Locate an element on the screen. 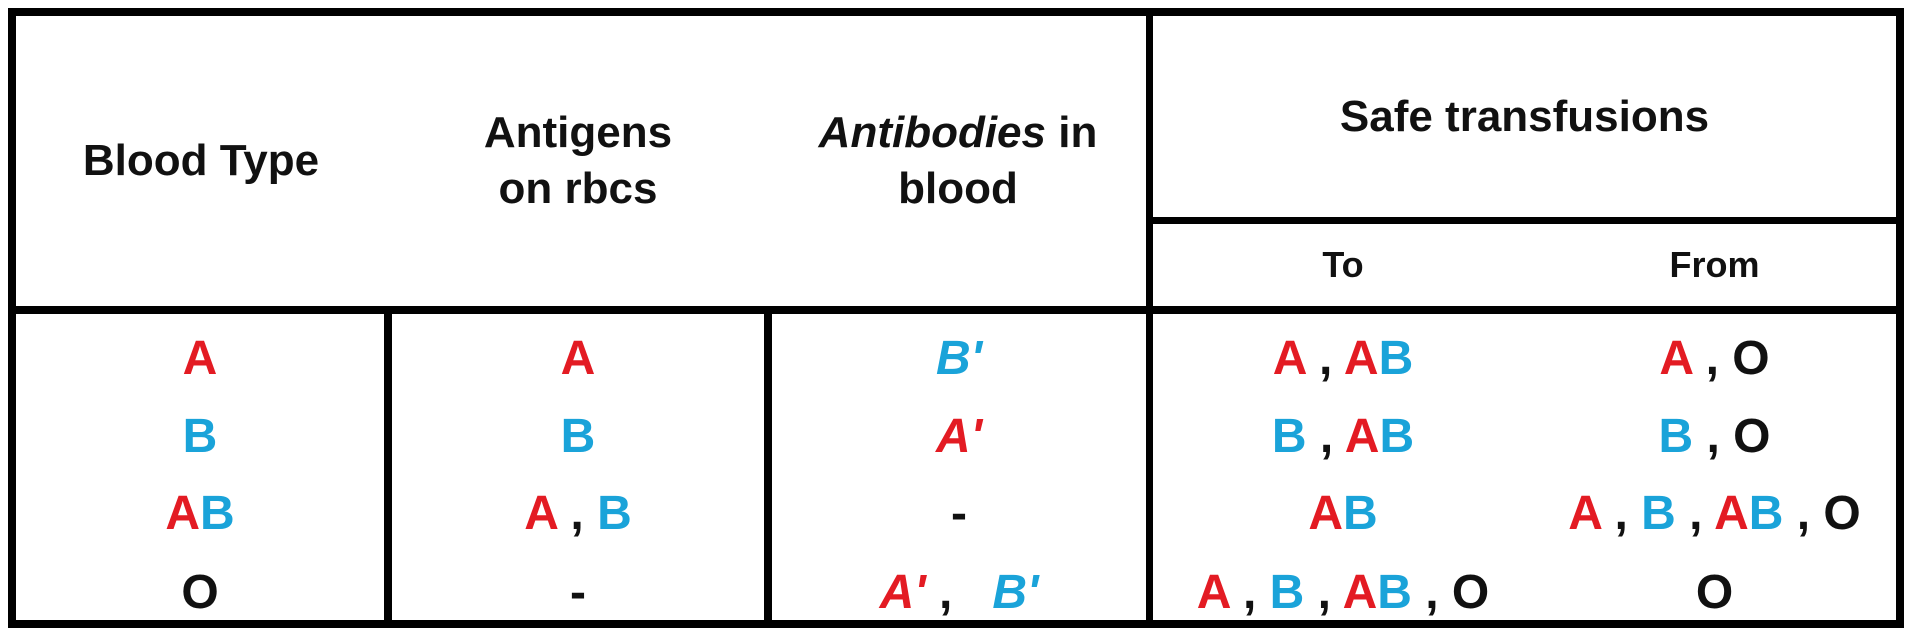  header-blood-type-label: Blood Type is located at coordinates (201, 160).